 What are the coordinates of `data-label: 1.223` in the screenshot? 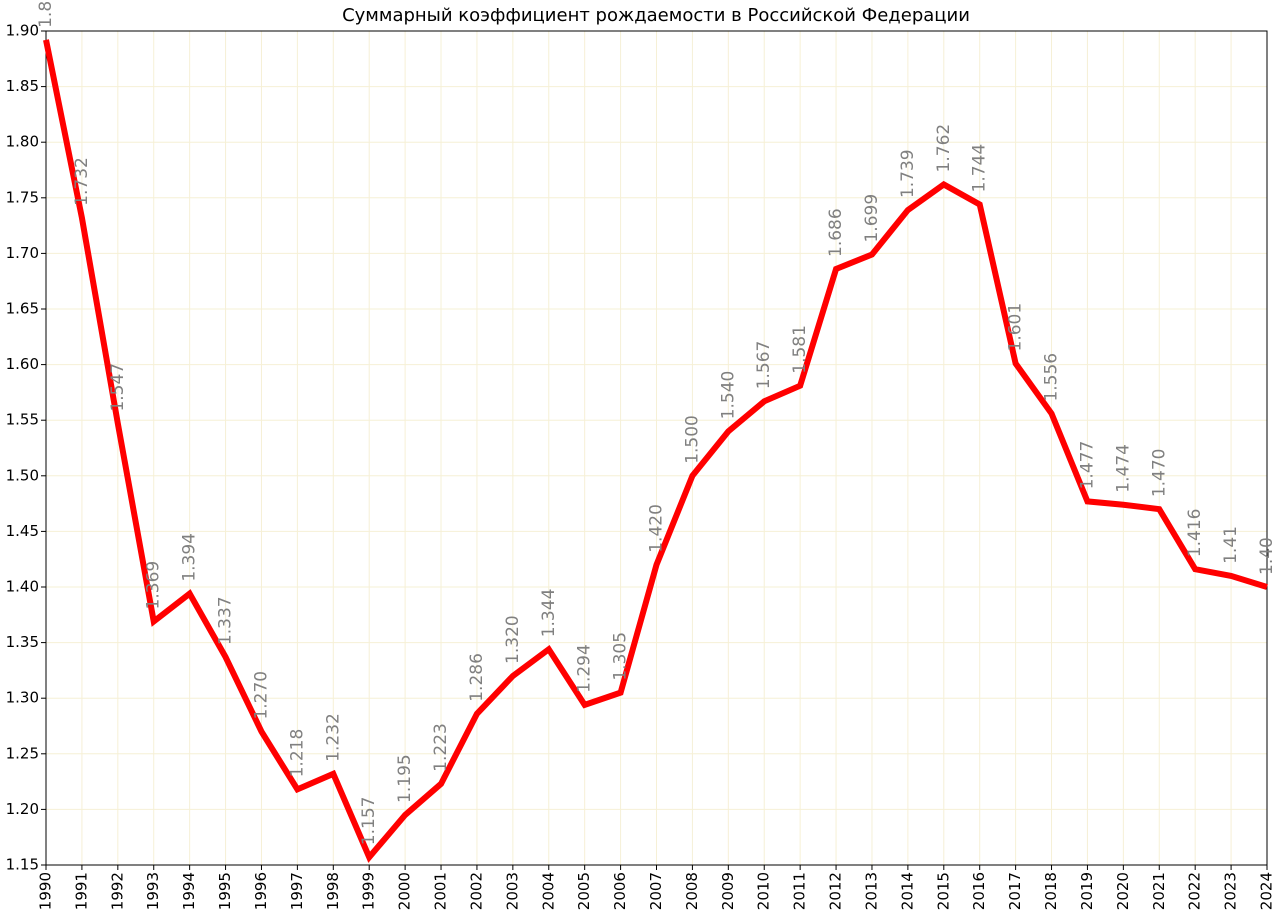 It's located at (441, 747).